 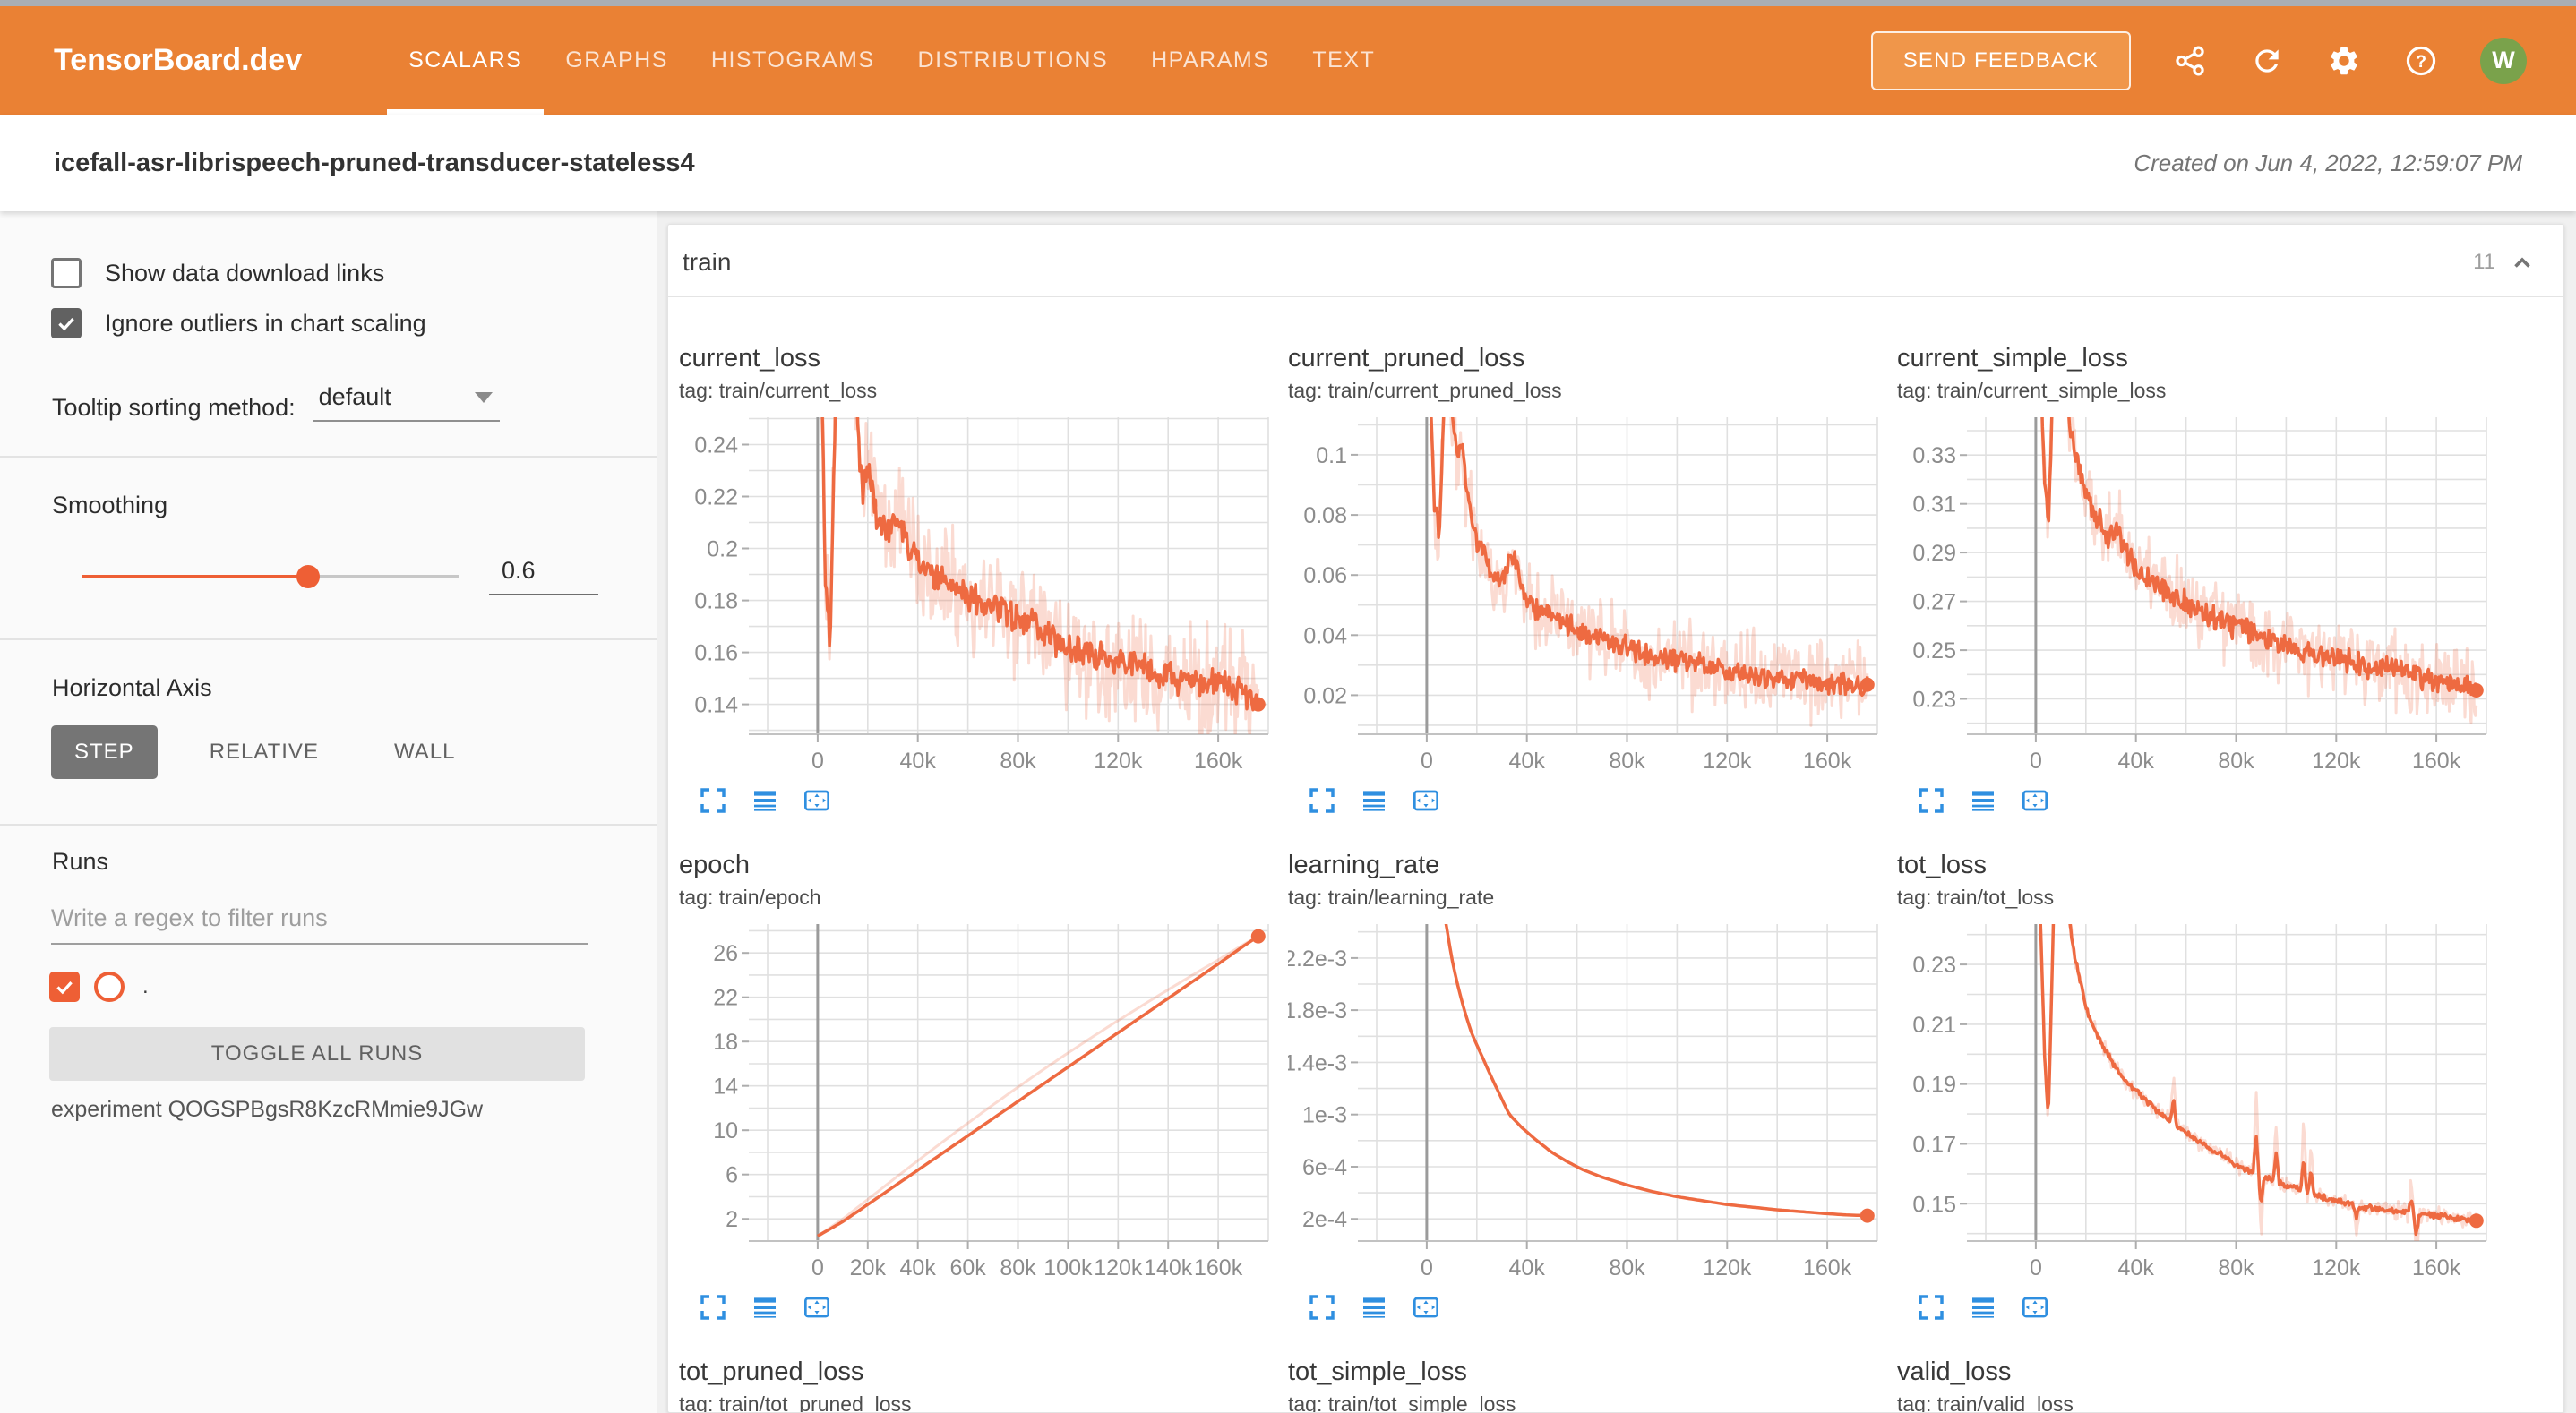 What do you see at coordinates (792, 60) in the screenshot?
I see `tab-histograms: HISTOGRAMS` at bounding box center [792, 60].